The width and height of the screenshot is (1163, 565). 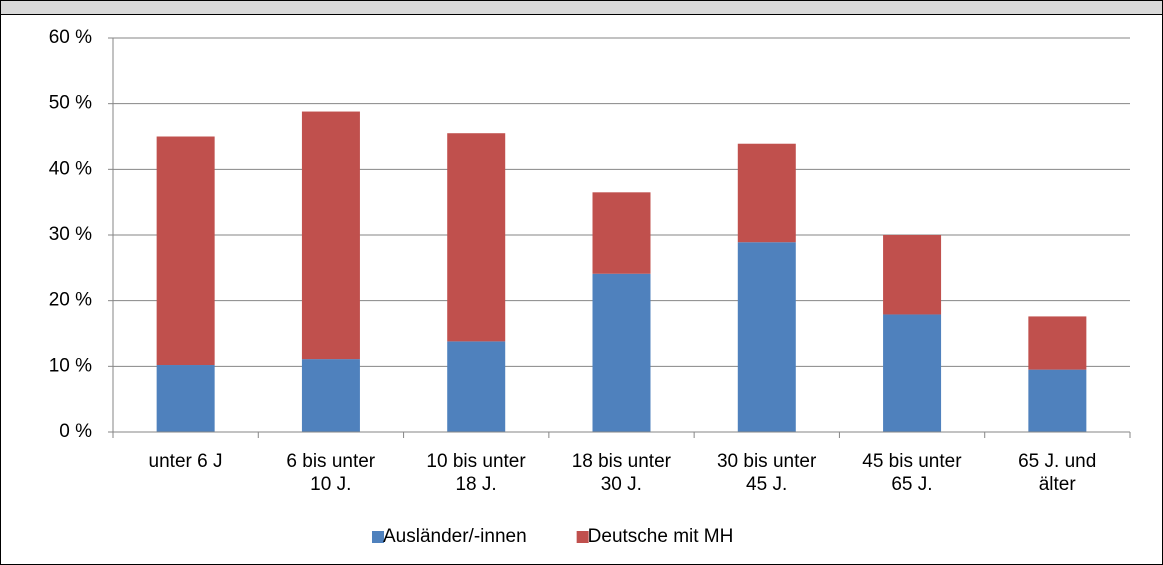 I want to click on y-tick-label: 30 %, so click(x=70, y=234).